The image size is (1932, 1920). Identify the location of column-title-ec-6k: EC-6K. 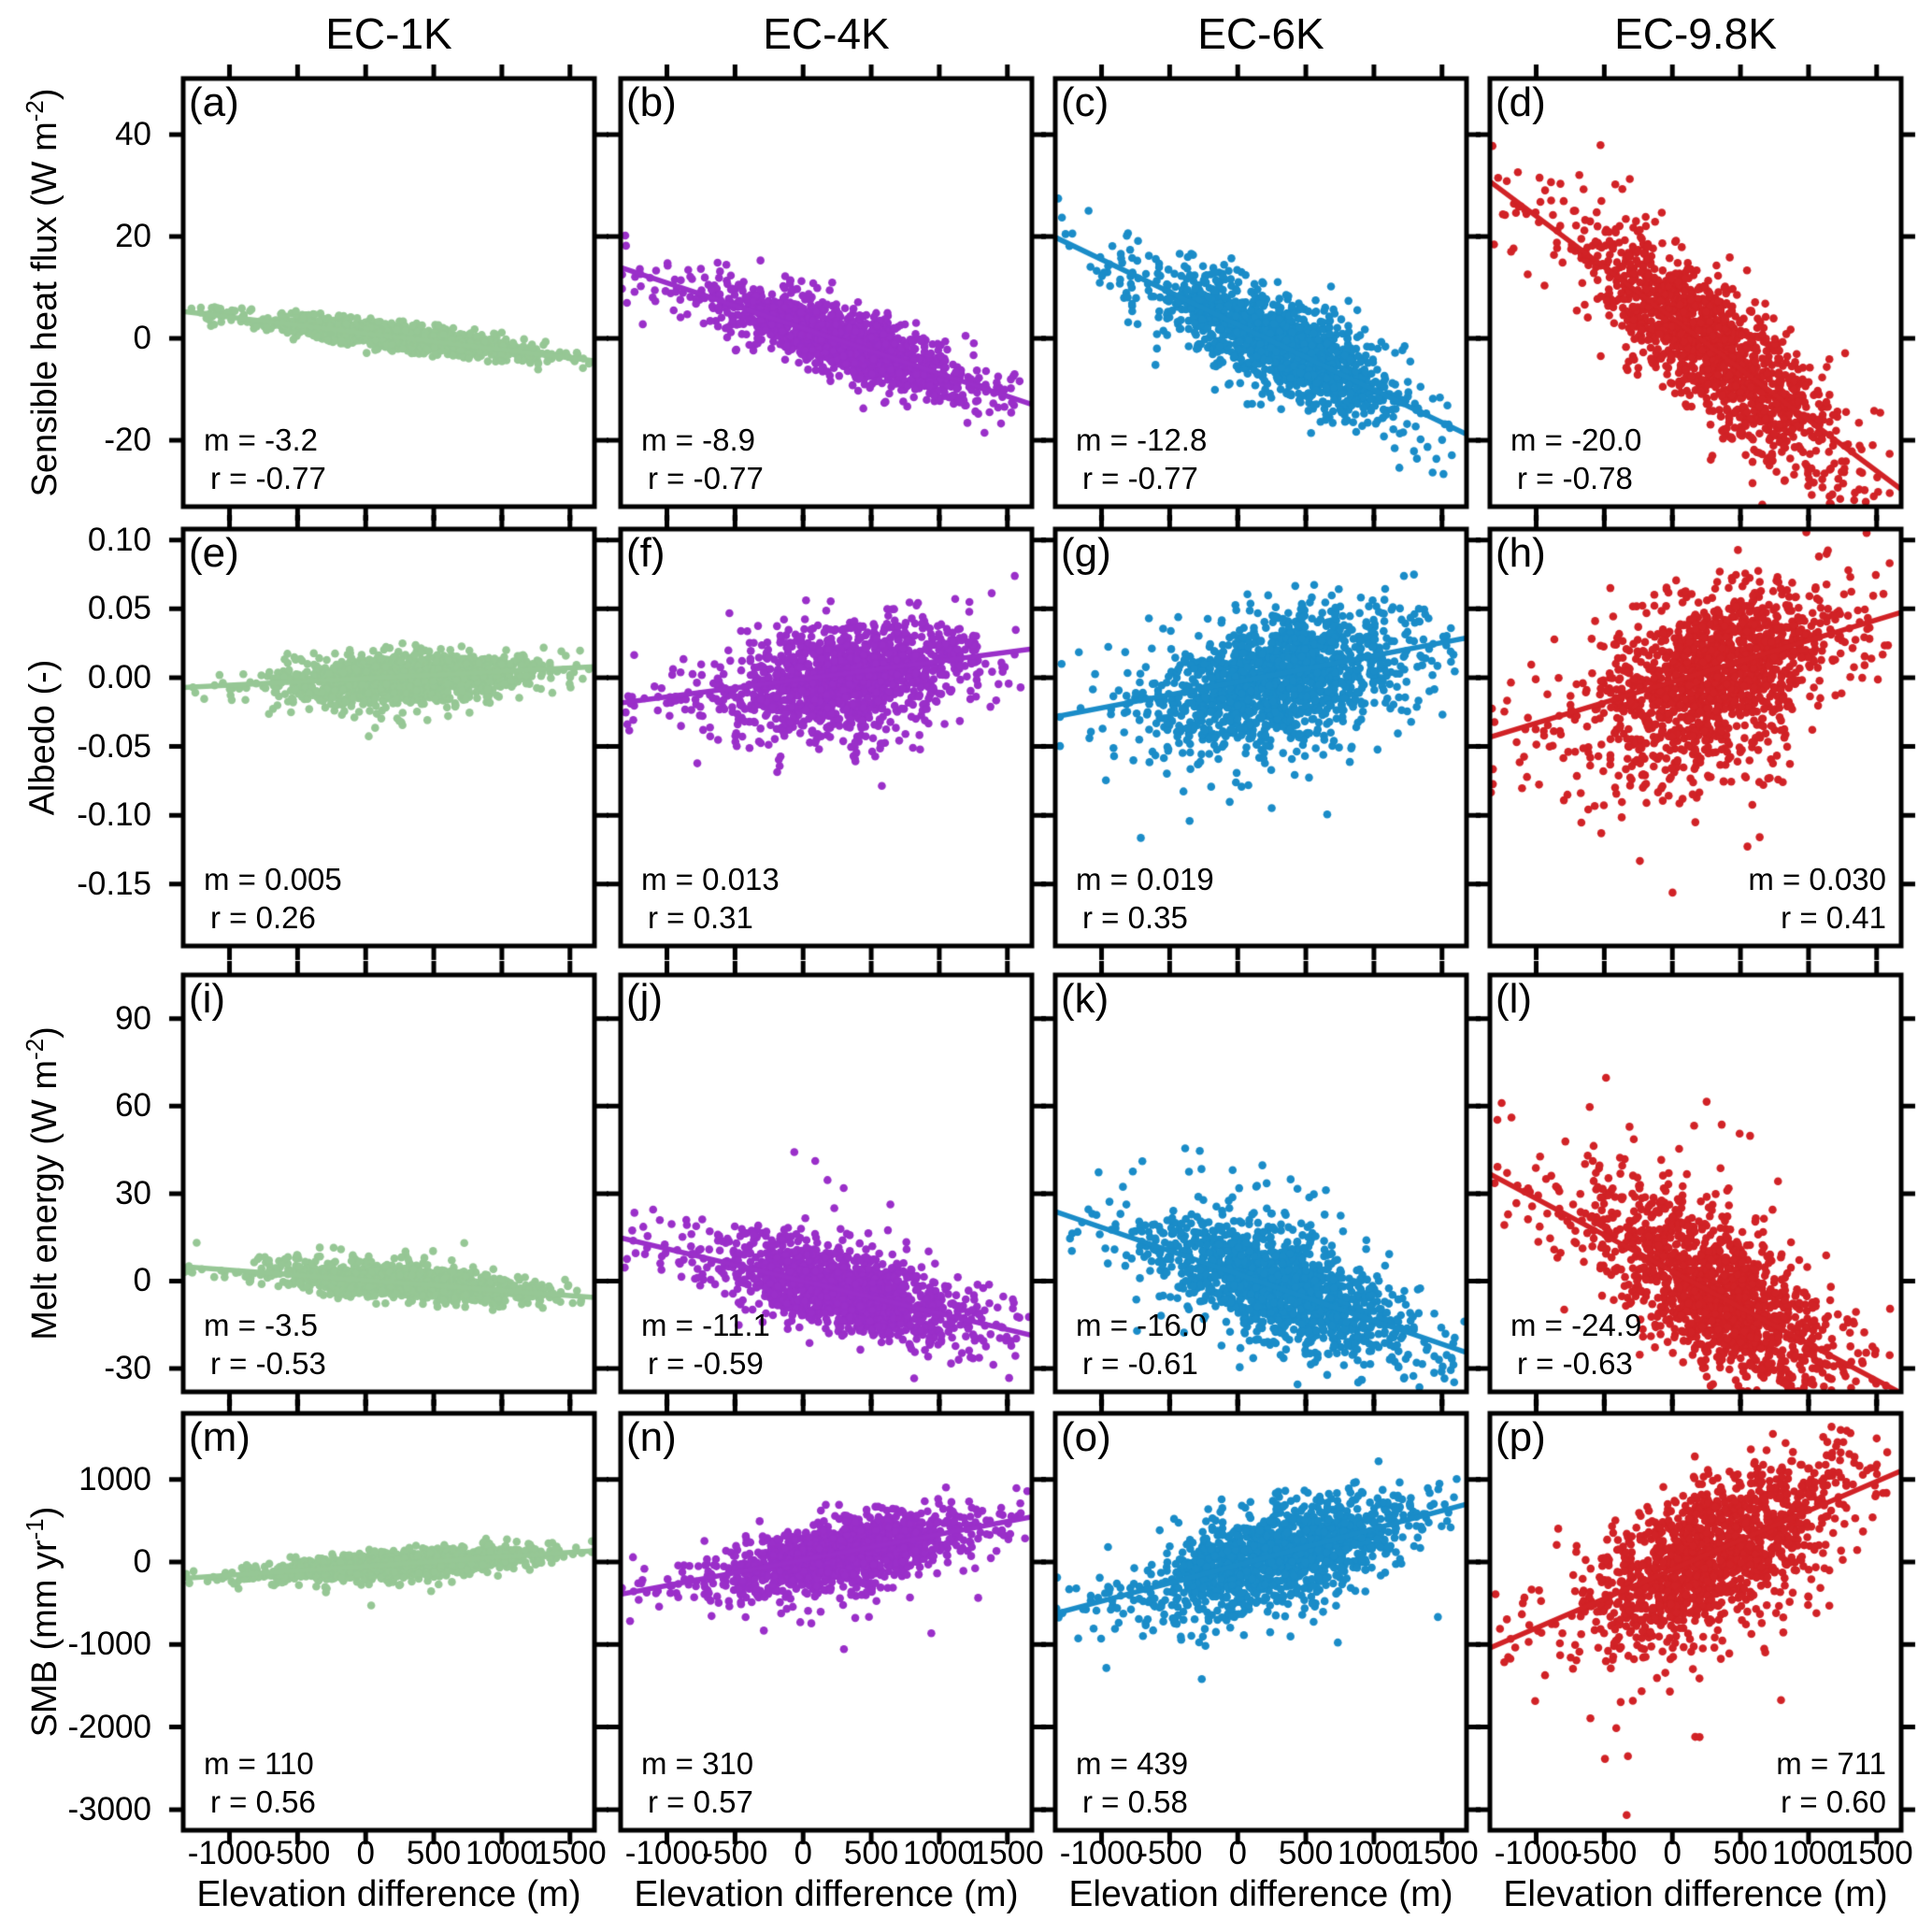
(1260, 33).